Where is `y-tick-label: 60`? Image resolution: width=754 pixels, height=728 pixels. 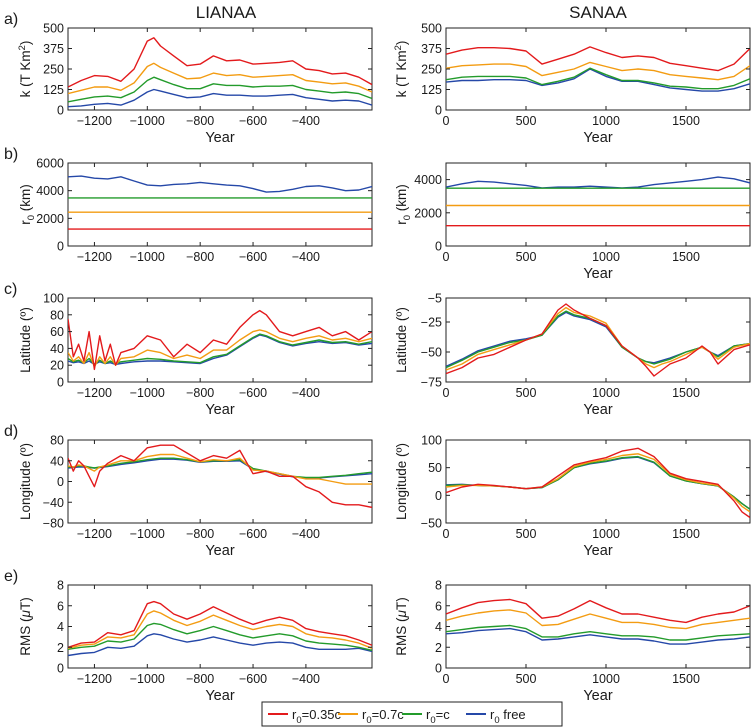 y-tick-label: 60 is located at coordinates (57, 332).